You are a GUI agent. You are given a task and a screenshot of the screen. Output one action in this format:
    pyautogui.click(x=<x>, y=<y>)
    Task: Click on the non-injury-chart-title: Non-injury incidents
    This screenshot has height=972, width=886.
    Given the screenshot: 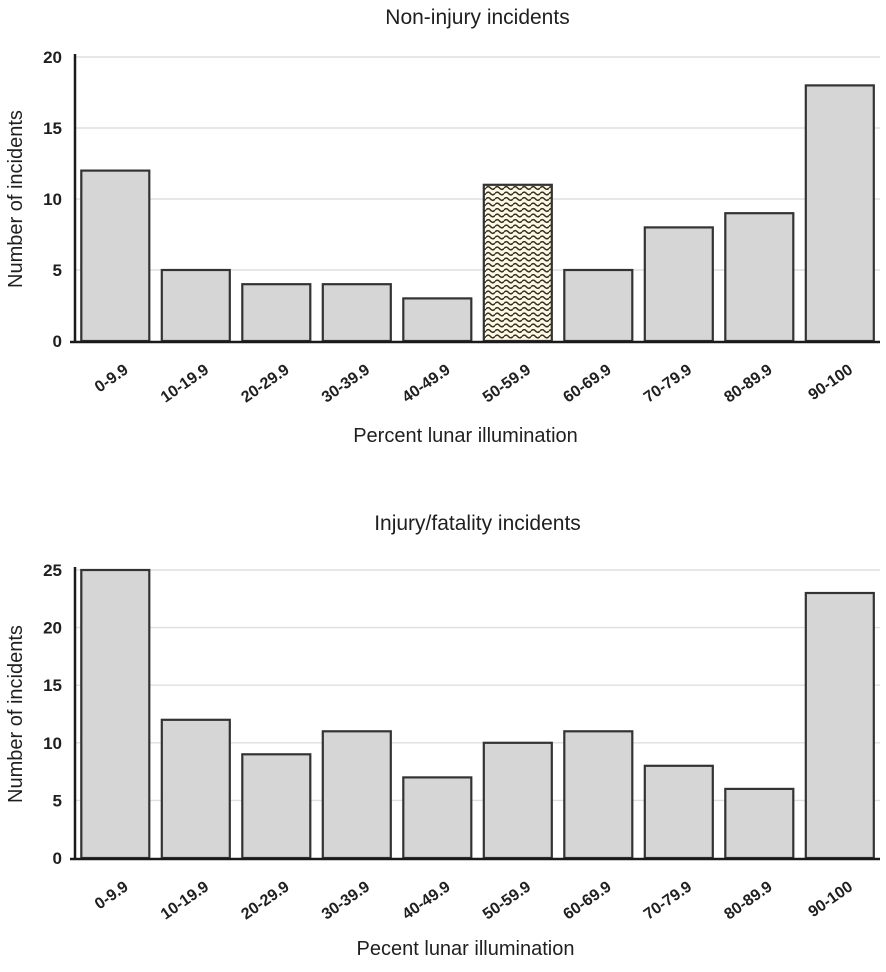 What is the action you would take?
    pyautogui.click(x=477, y=17)
    